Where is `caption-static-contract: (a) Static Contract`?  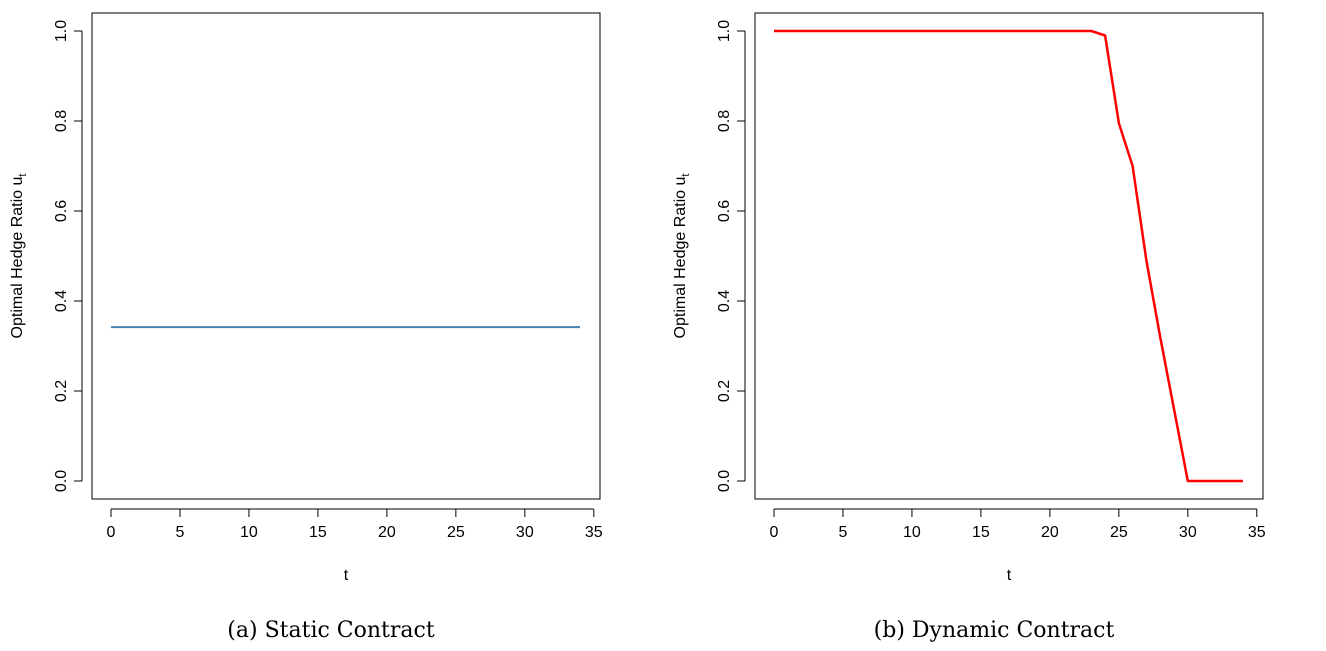
caption-static-contract: (a) Static Contract is located at coordinates (331, 630).